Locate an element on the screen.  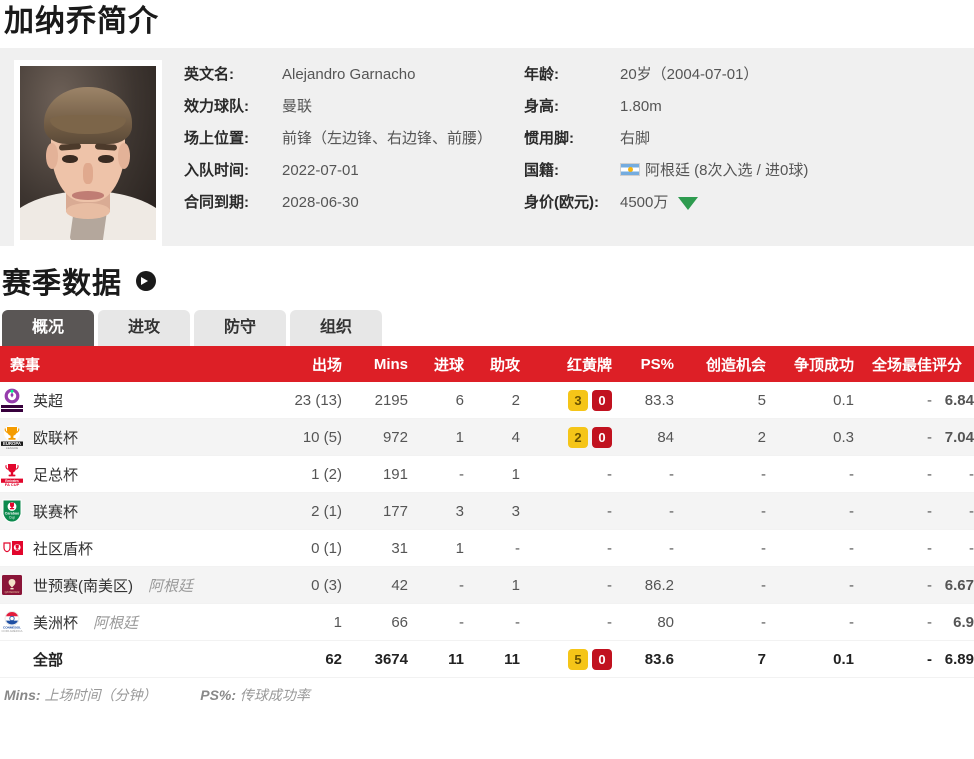
field-value: 右脚 is located at coordinates (635, 138).